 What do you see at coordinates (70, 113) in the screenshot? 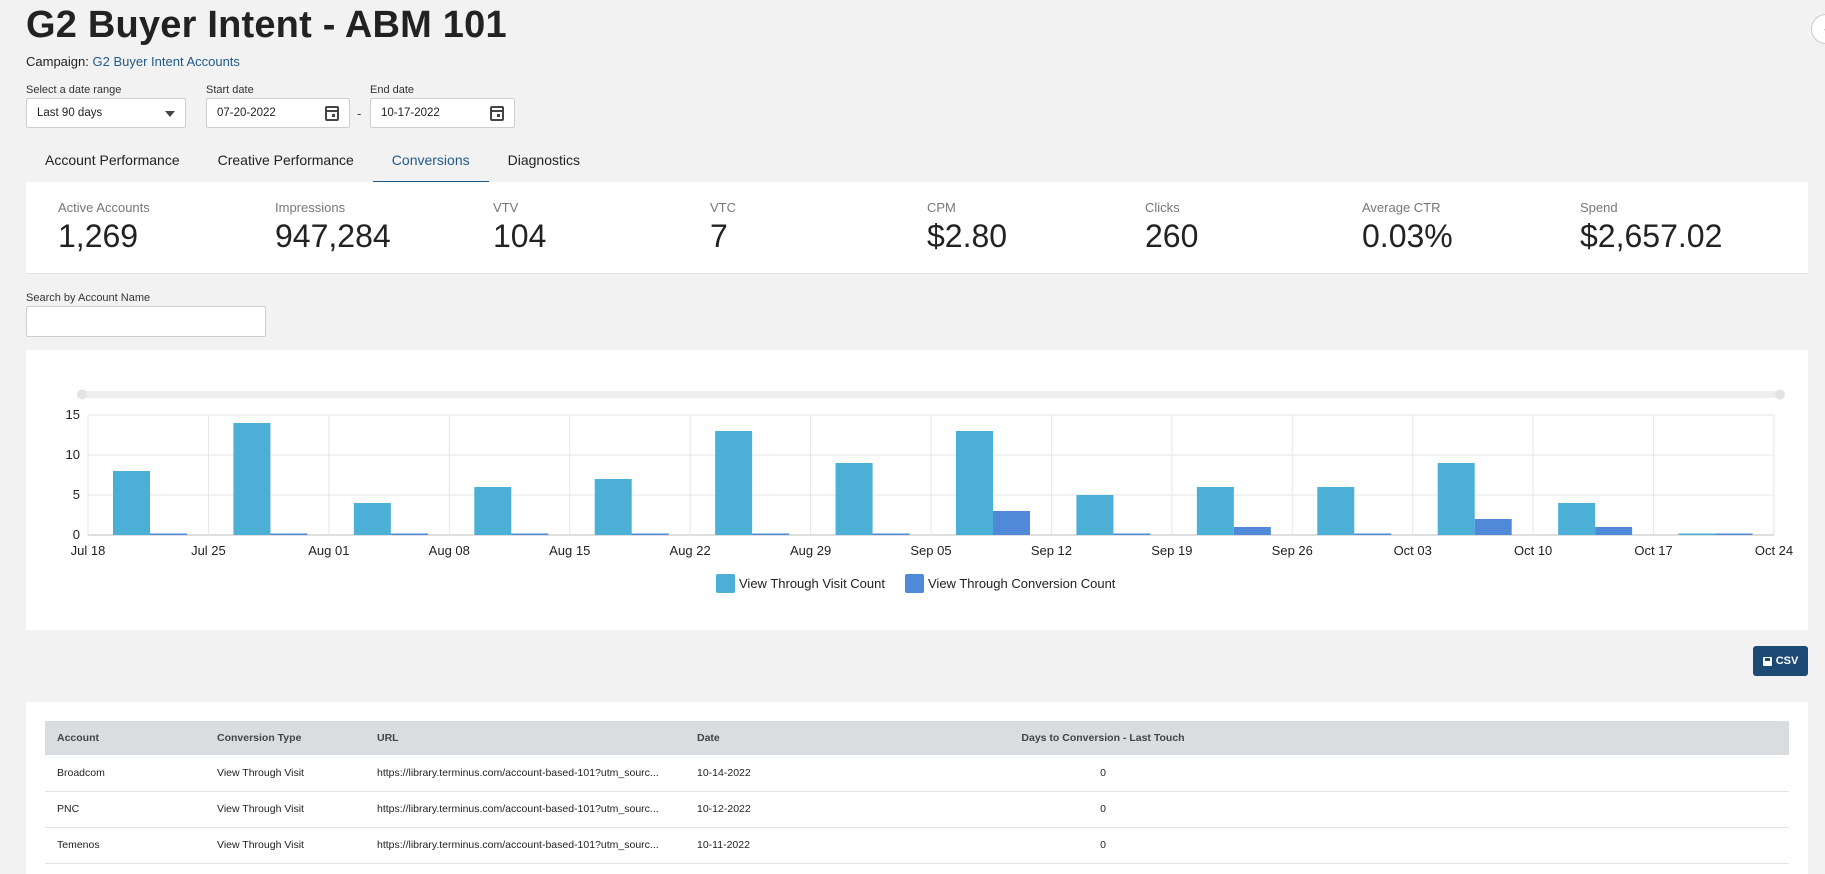
I see `date-range-value: Last 90 days` at bounding box center [70, 113].